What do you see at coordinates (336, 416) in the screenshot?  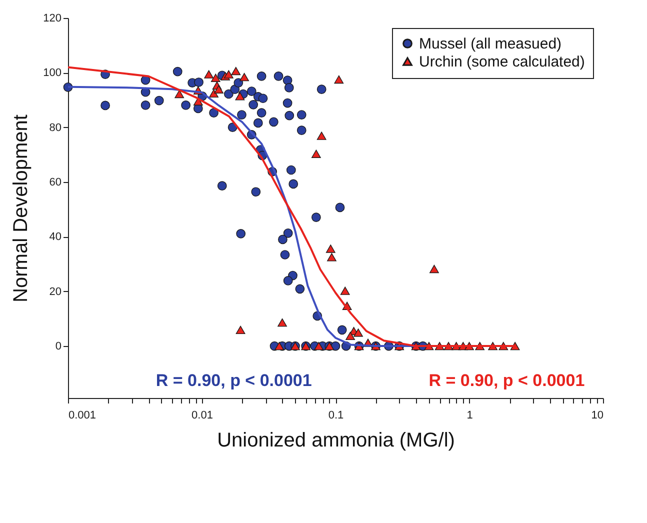 I see `x-tick-label: 0.1` at bounding box center [336, 416].